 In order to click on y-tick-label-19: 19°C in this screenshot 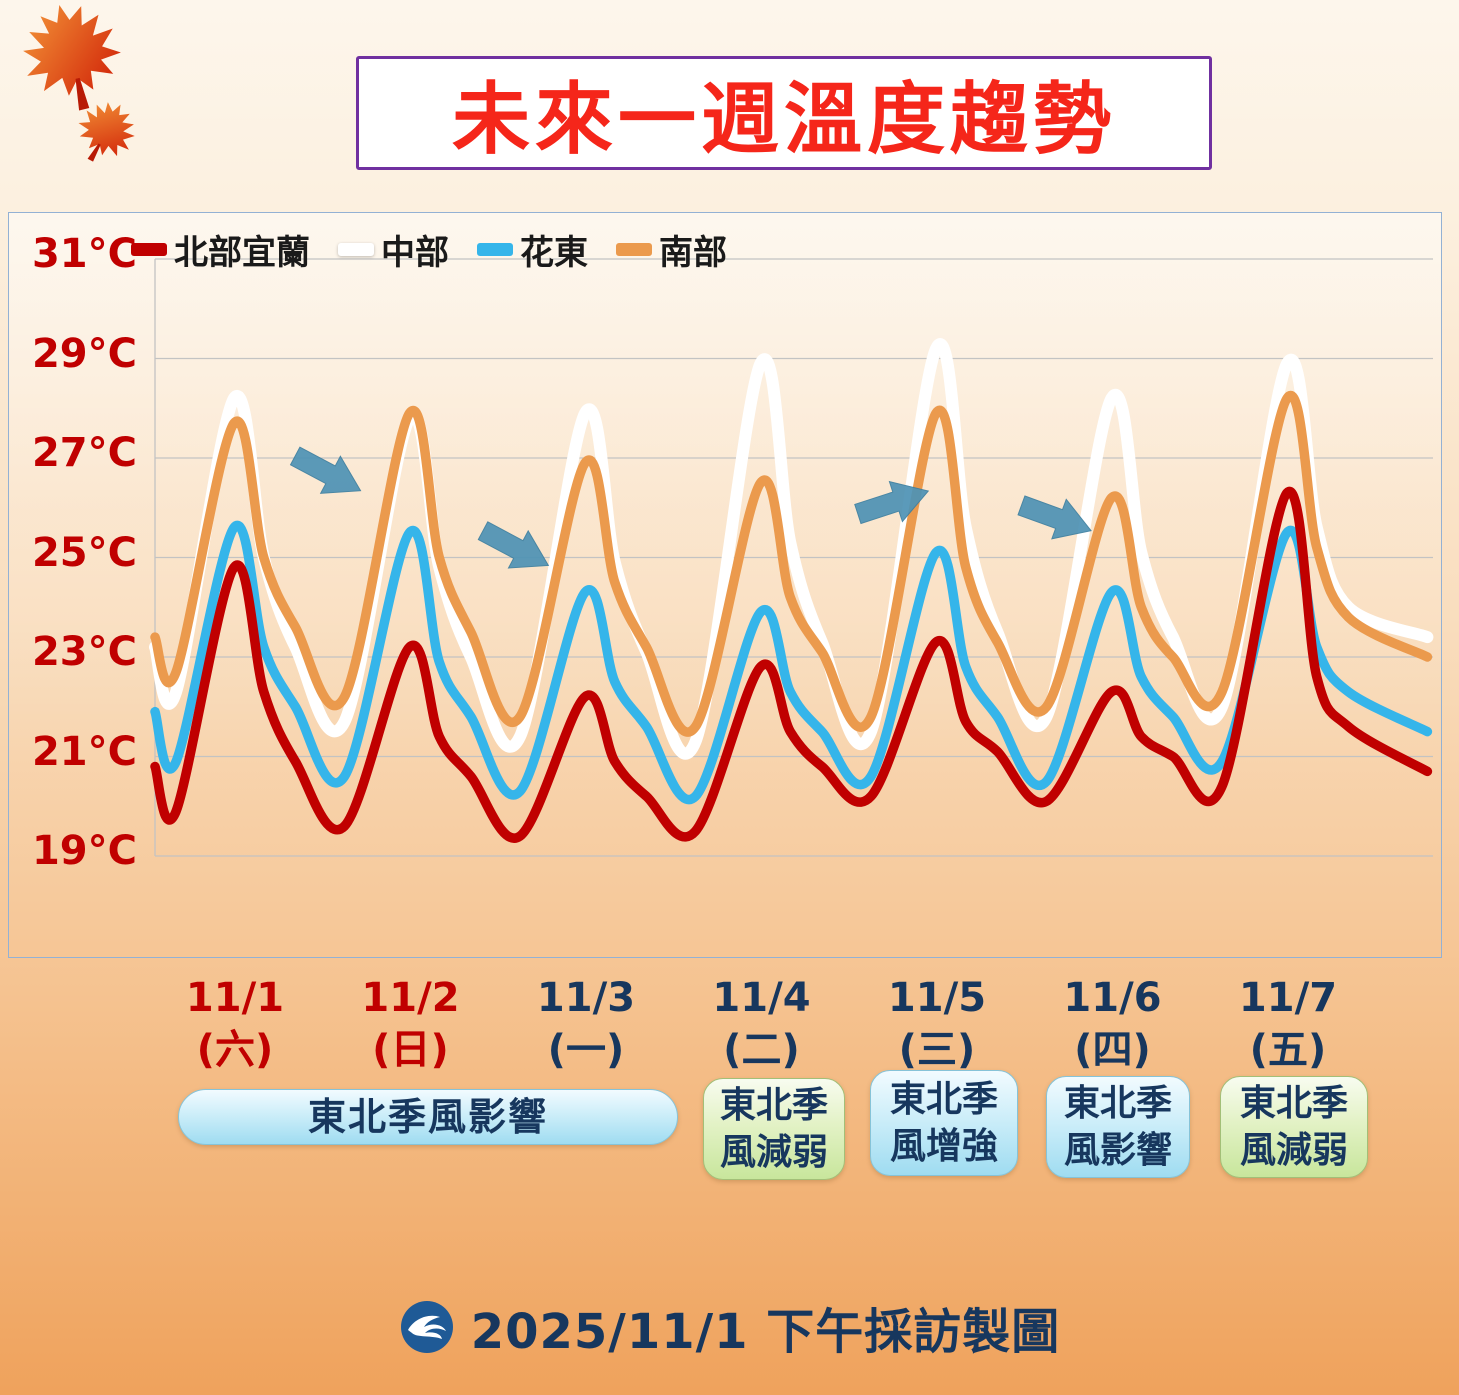, I will do `click(84, 851)`.